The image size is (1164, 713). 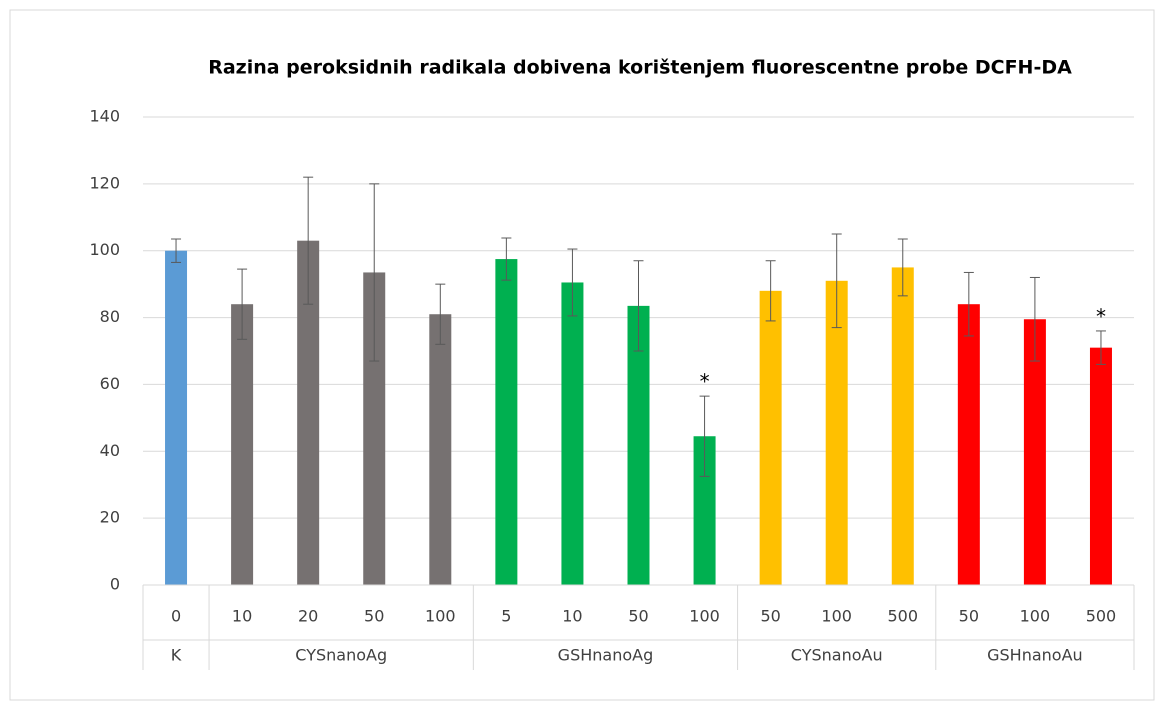 I want to click on y-tick-label: 40, so click(x=110, y=450).